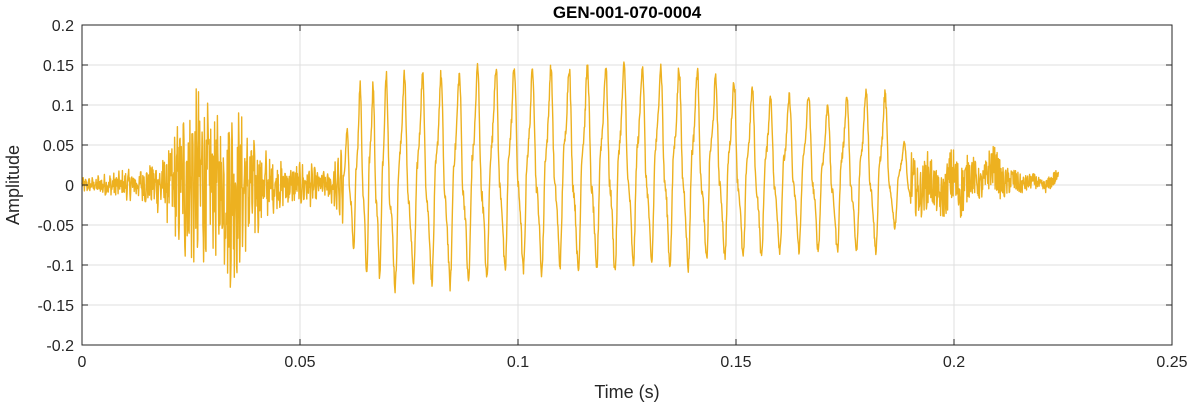 This screenshot has width=1193, height=404. What do you see at coordinates (735, 362) in the screenshot?
I see `x-tick-label: 0.15` at bounding box center [735, 362].